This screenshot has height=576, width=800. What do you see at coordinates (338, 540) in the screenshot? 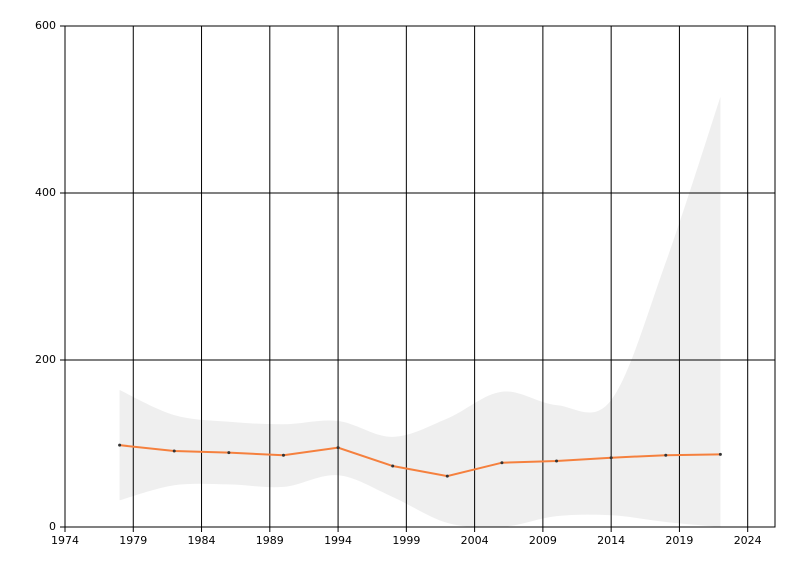
I see `x-tick-label: 1994` at bounding box center [338, 540].